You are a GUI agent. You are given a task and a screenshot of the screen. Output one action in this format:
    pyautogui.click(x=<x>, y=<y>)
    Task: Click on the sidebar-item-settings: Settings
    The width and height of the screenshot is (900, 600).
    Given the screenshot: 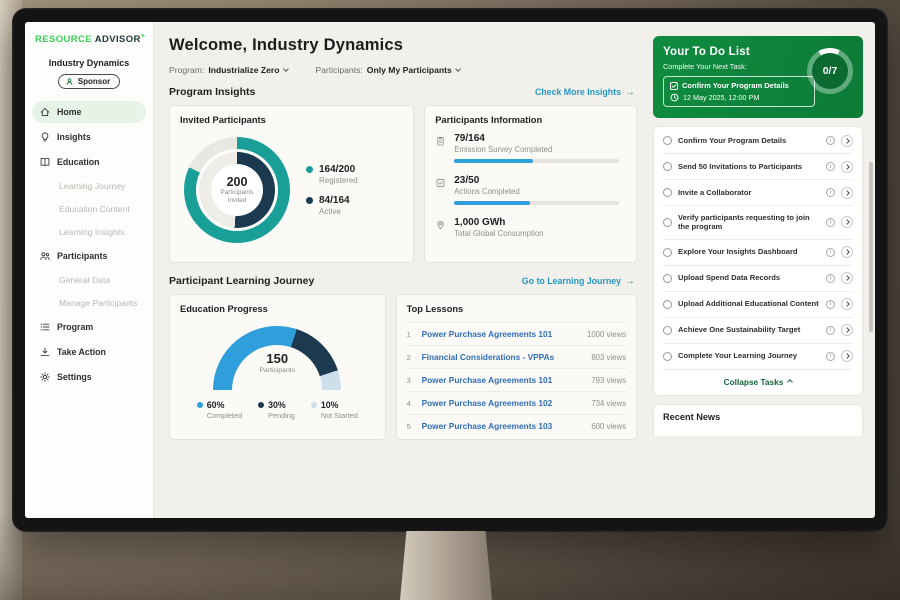 What is the action you would take?
    pyautogui.click(x=89, y=377)
    